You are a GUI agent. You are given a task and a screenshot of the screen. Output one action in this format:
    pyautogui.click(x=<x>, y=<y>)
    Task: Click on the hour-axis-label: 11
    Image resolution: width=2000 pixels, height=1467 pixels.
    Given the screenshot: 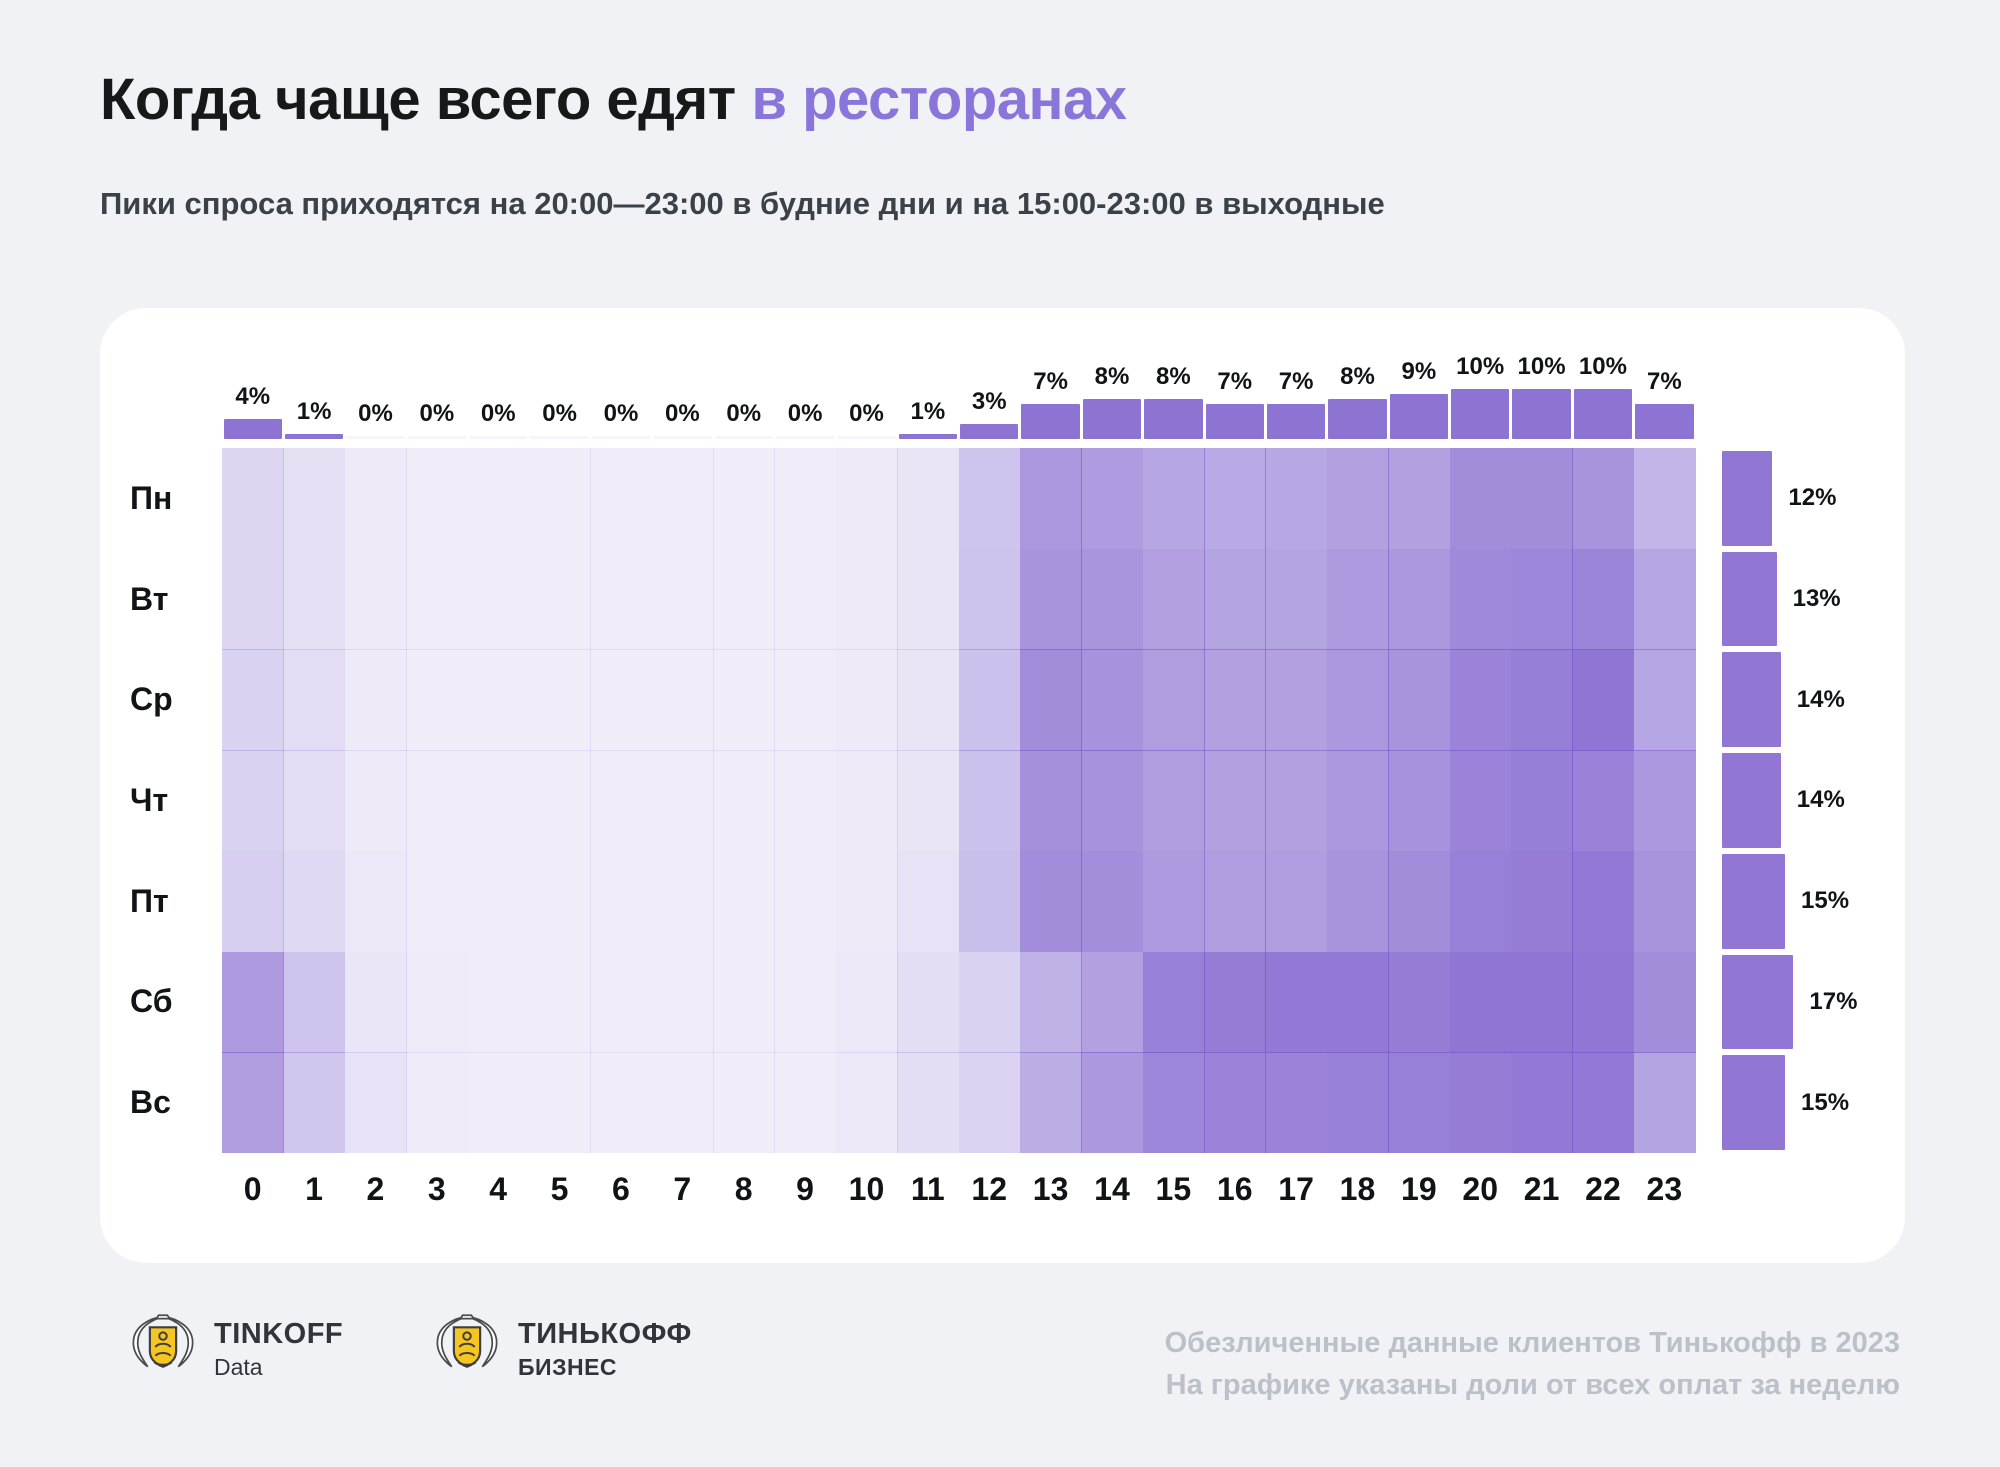 What is the action you would take?
    pyautogui.click(x=927, y=1189)
    